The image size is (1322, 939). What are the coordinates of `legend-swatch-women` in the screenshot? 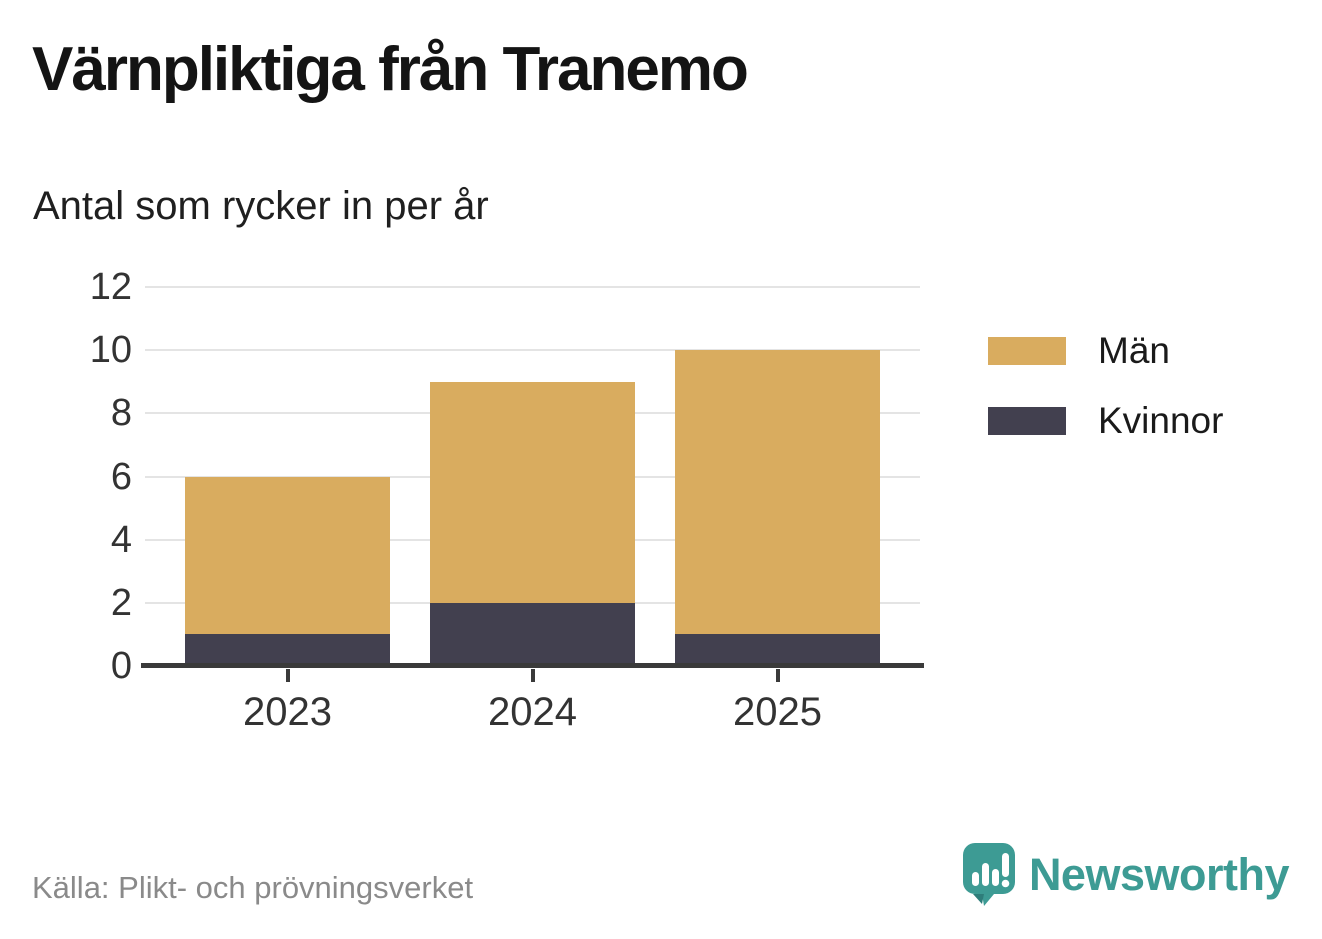 It's located at (1027, 421).